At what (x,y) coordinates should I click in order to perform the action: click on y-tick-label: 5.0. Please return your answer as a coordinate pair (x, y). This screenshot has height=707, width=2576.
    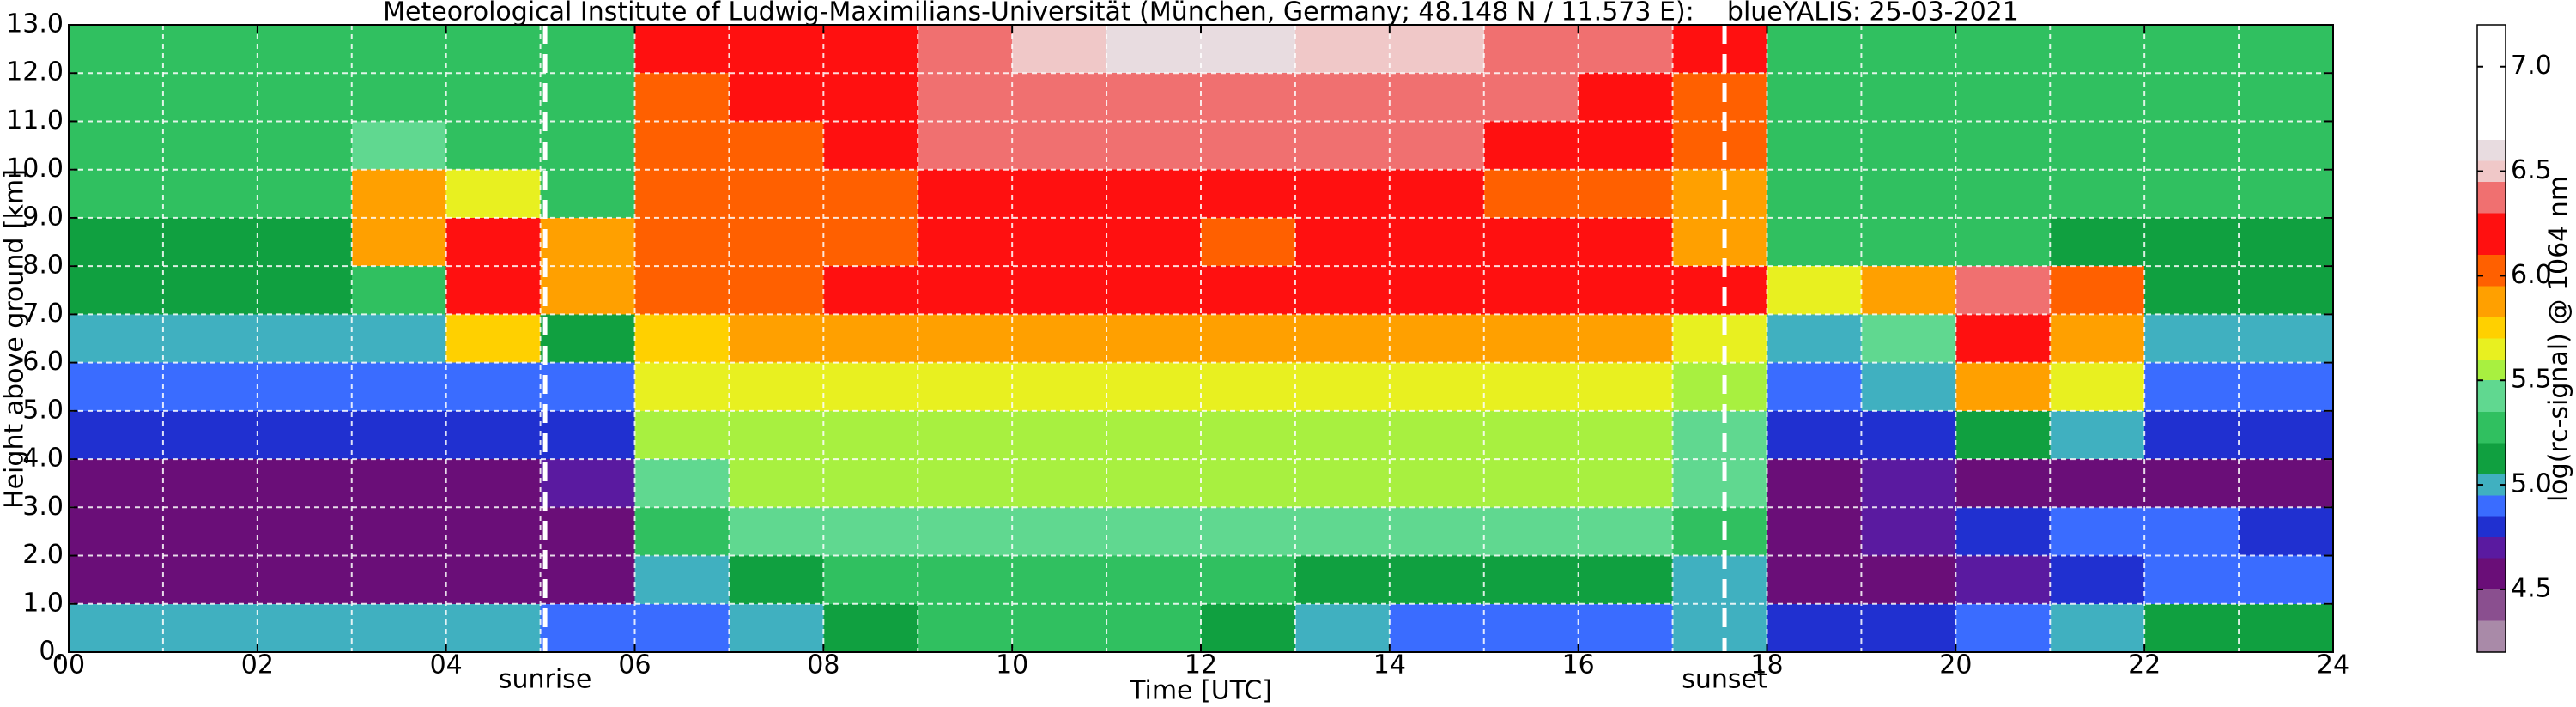
    Looking at the image, I should click on (43, 410).